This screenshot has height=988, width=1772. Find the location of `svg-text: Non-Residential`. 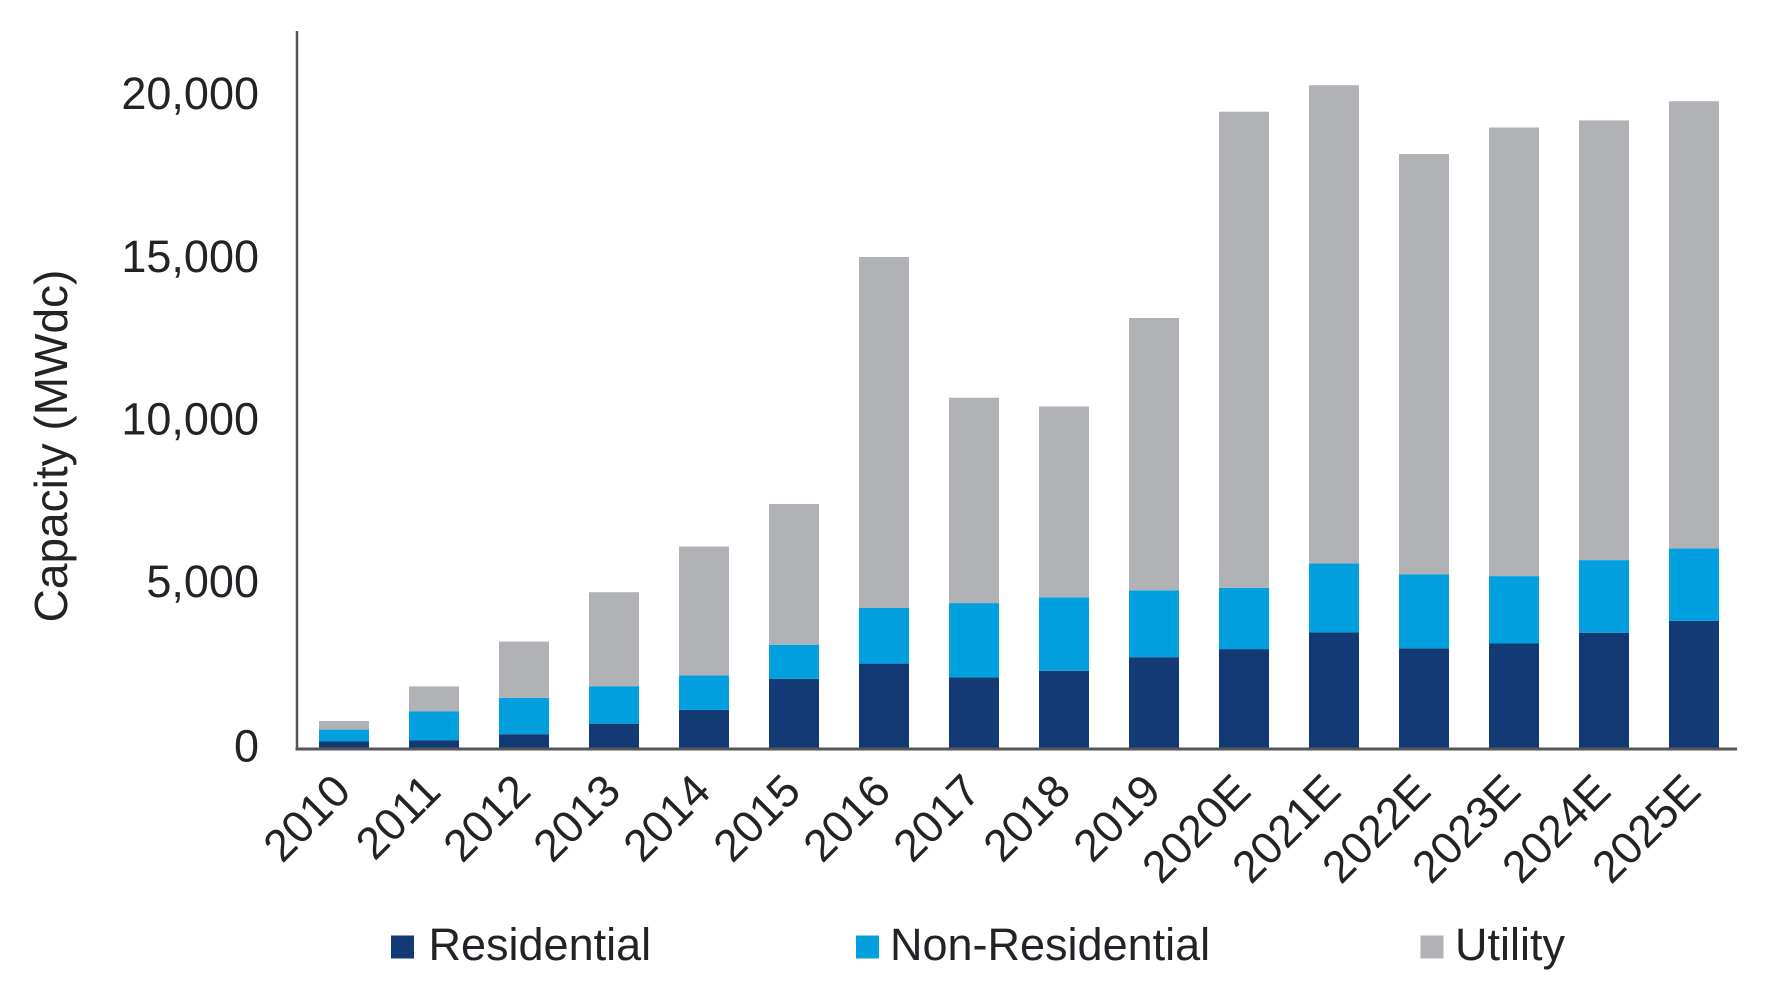

svg-text: Non-Residential is located at coordinates (1050, 944).